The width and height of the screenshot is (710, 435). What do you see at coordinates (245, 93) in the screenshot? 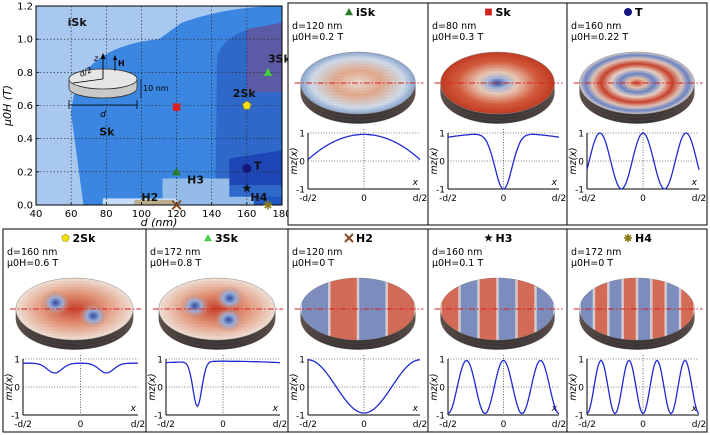
I see `region-label: 2Sk` at bounding box center [245, 93].